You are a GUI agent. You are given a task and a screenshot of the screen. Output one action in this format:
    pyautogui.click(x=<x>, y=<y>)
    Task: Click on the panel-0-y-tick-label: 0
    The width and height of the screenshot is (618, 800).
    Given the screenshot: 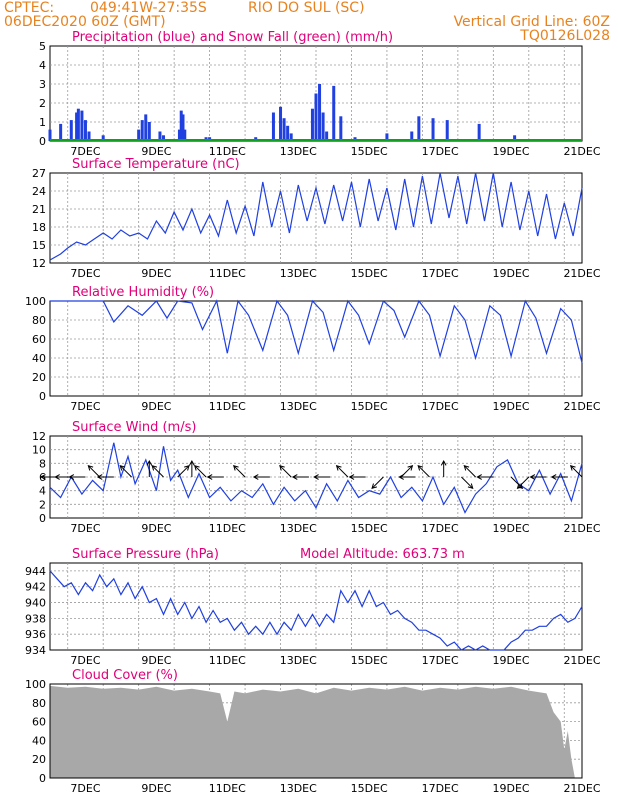 What is the action you would take?
    pyautogui.click(x=42, y=141)
    